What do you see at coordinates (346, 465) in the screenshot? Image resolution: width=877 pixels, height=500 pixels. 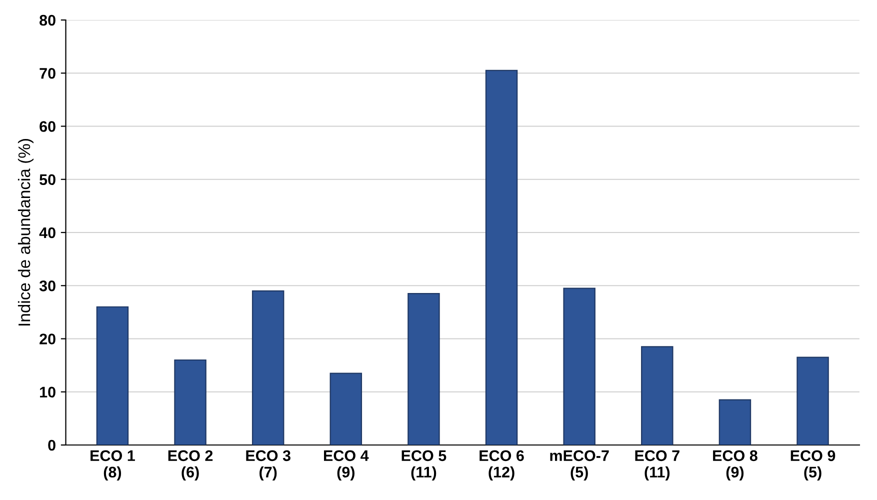 I see `x-tick-label: ECO 4 (9)` at bounding box center [346, 465].